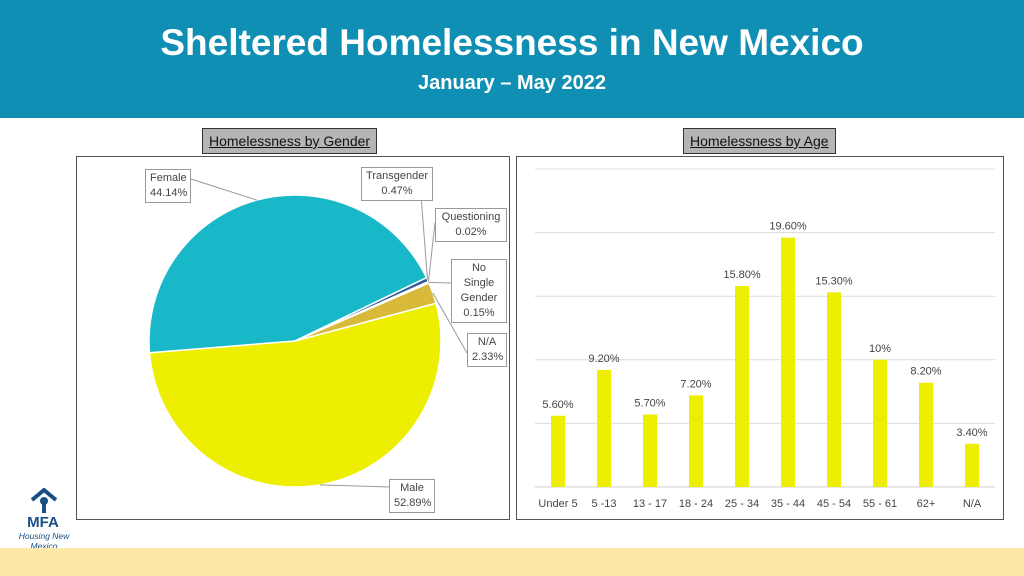 This screenshot has height=576, width=1024. I want to click on leader-line-transgender, so click(424, 237).